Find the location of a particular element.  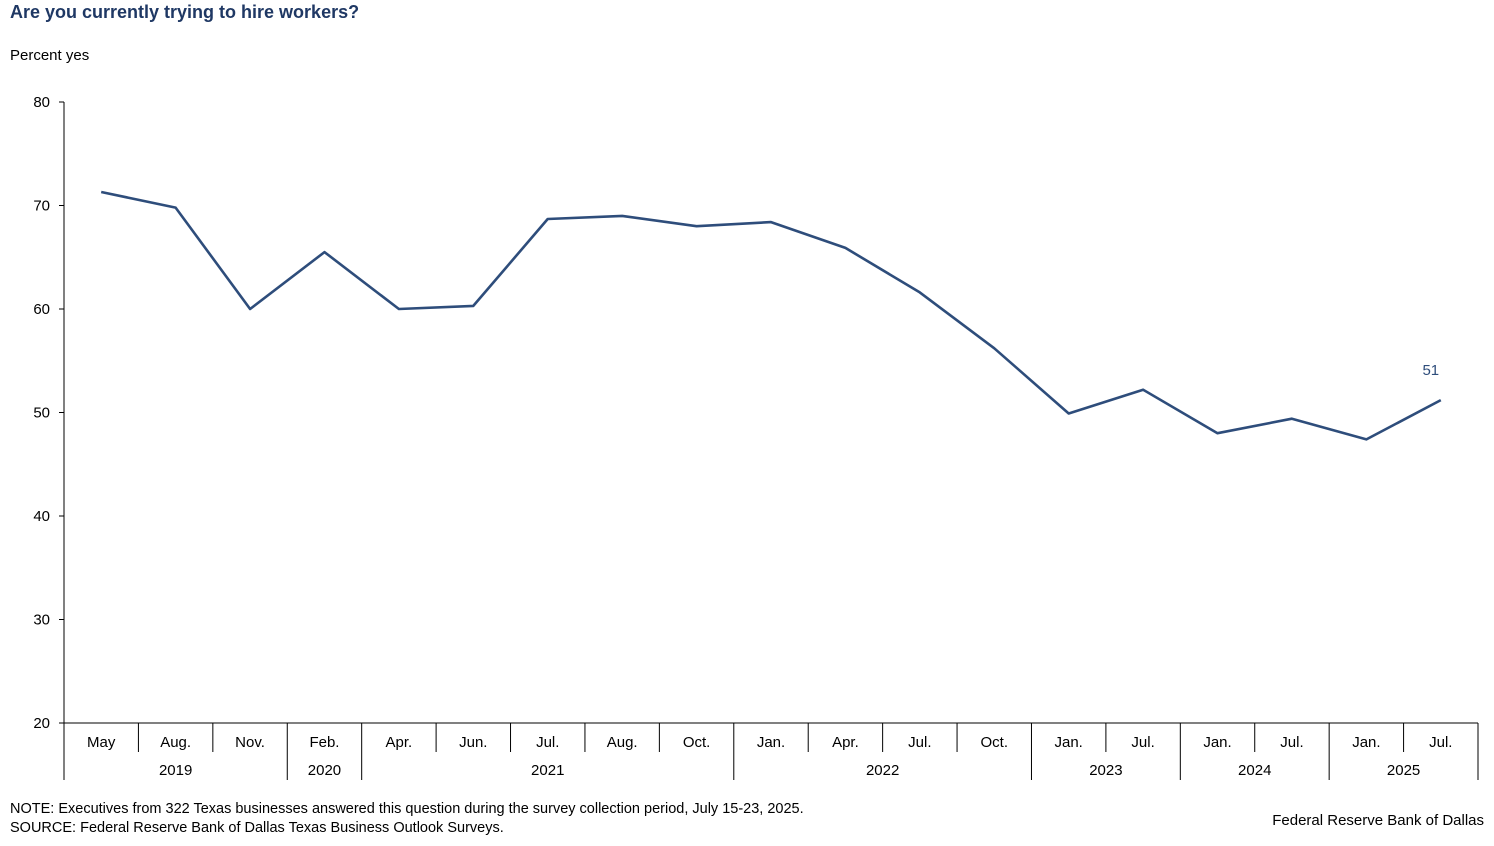

x-tick-label: May is located at coordinates (101, 742).